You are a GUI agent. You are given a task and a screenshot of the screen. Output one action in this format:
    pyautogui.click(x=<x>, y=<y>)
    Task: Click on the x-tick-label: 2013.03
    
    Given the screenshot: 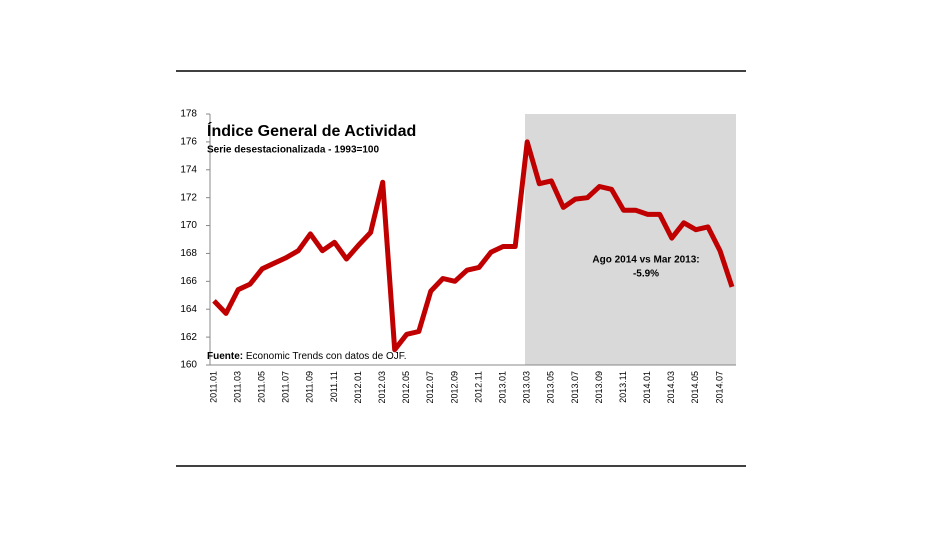 What is the action you would take?
    pyautogui.click(x=527, y=387)
    